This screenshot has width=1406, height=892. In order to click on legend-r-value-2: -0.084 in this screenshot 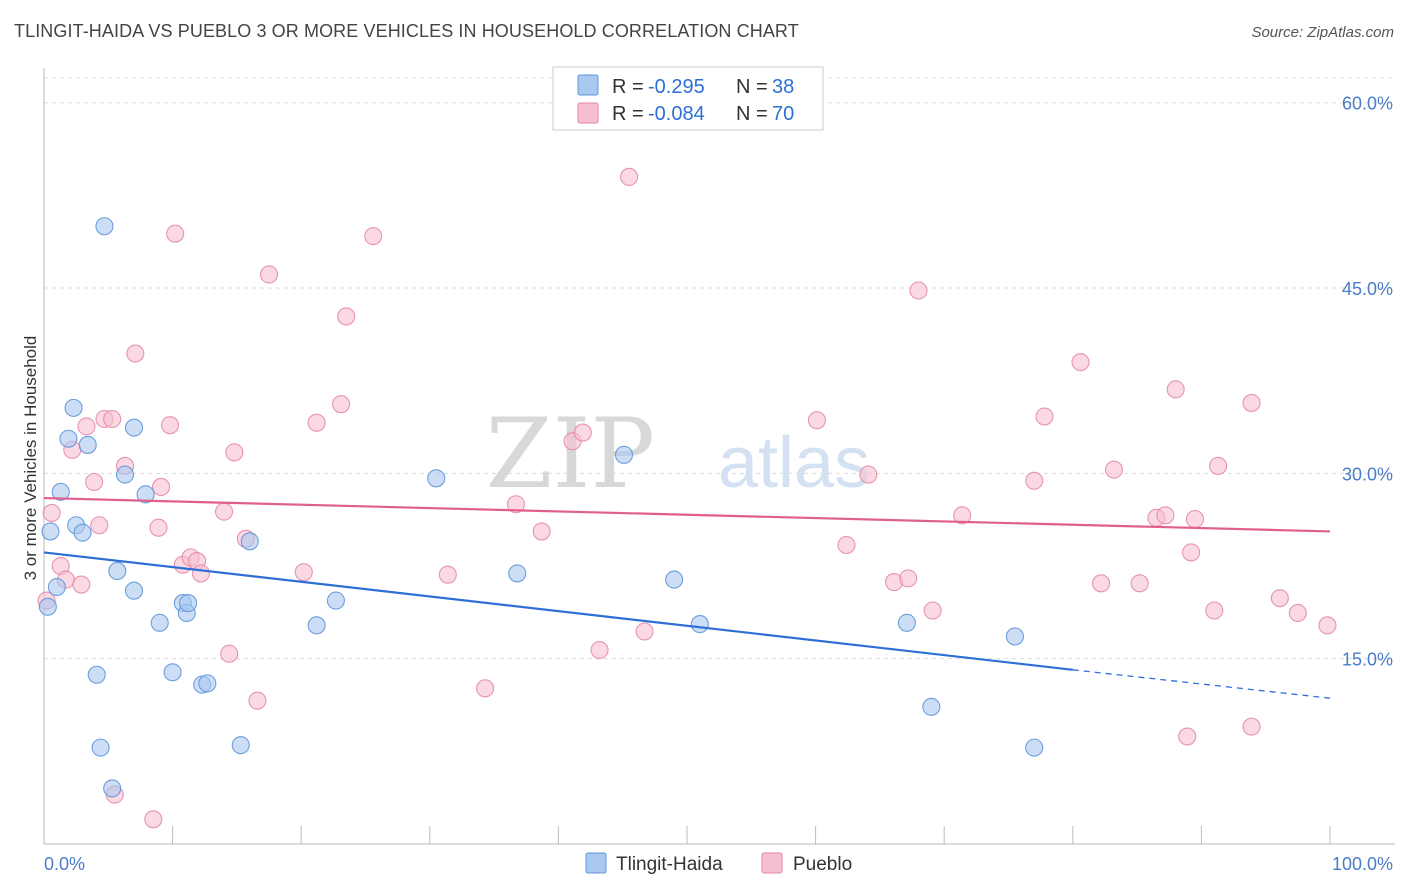, I will do `click(676, 114)`.